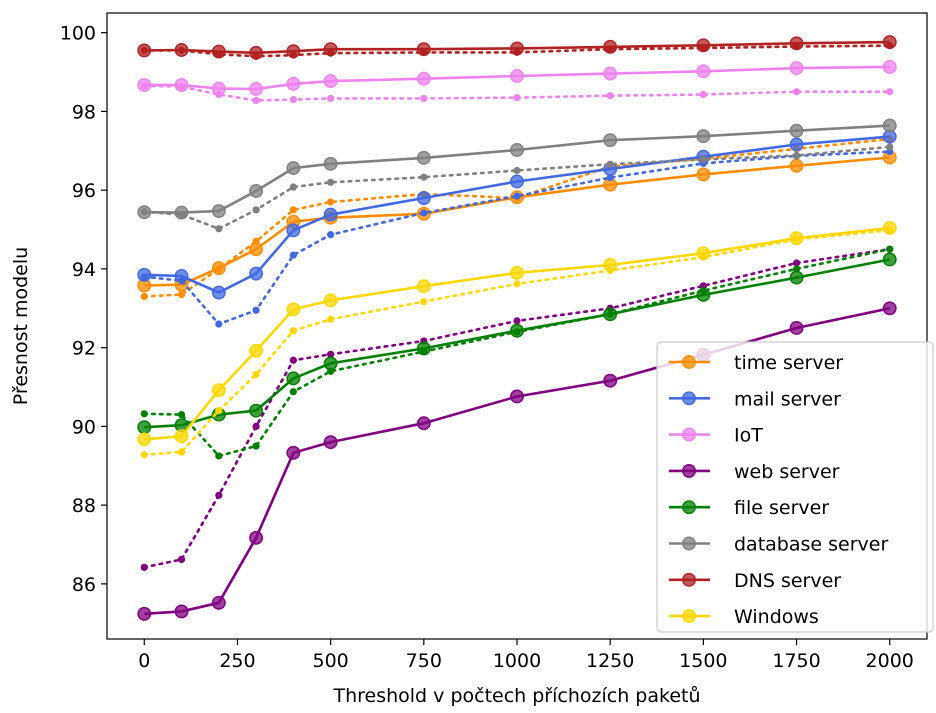  What do you see at coordinates (716, 436) in the screenshot?
I see `legend-item: IoT` at bounding box center [716, 436].